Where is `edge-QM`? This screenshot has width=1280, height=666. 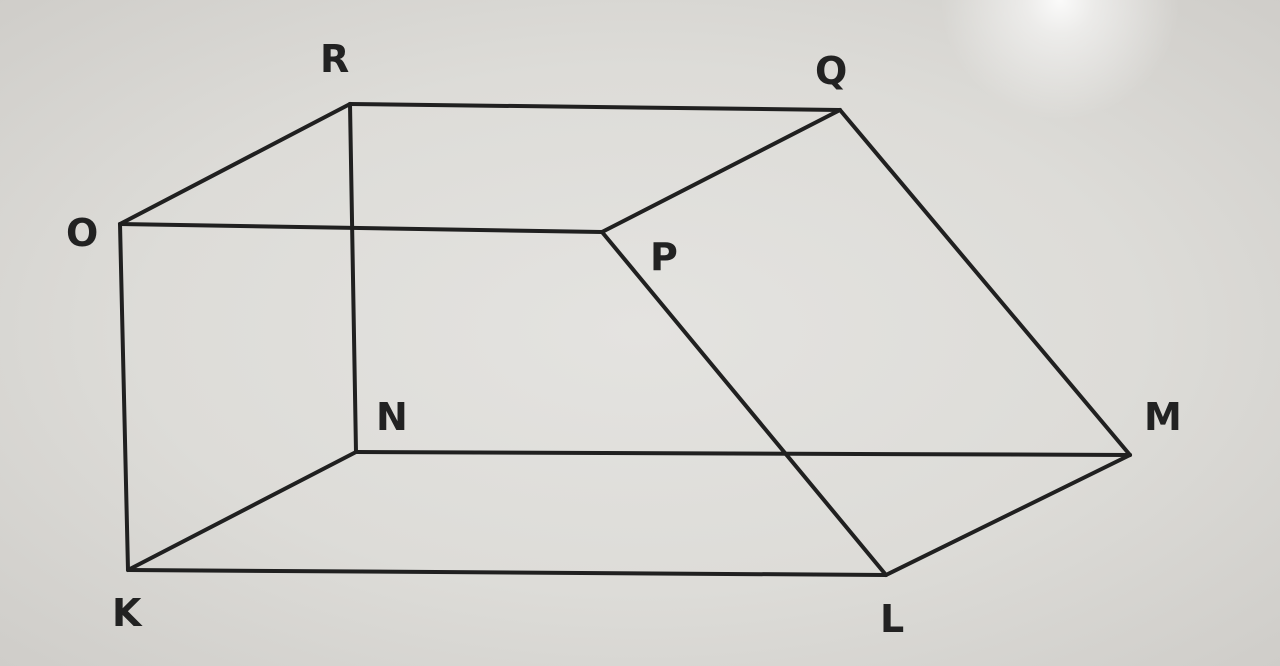
edge-QM is located at coordinates (985, 282).